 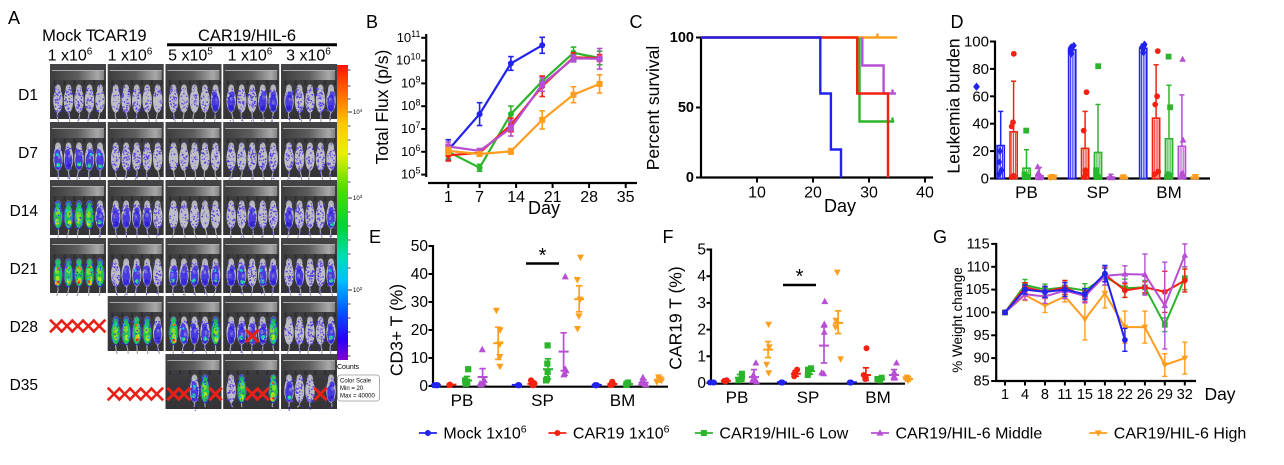 I want to click on svg-text: 95, so click(x=982, y=336).